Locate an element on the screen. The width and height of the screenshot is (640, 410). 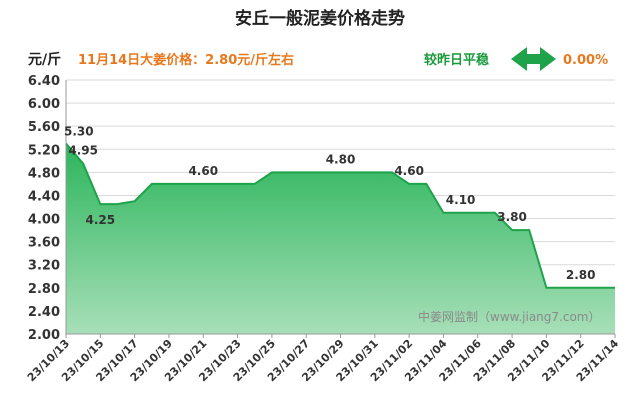
data-label: 4.25 is located at coordinates (101, 220).